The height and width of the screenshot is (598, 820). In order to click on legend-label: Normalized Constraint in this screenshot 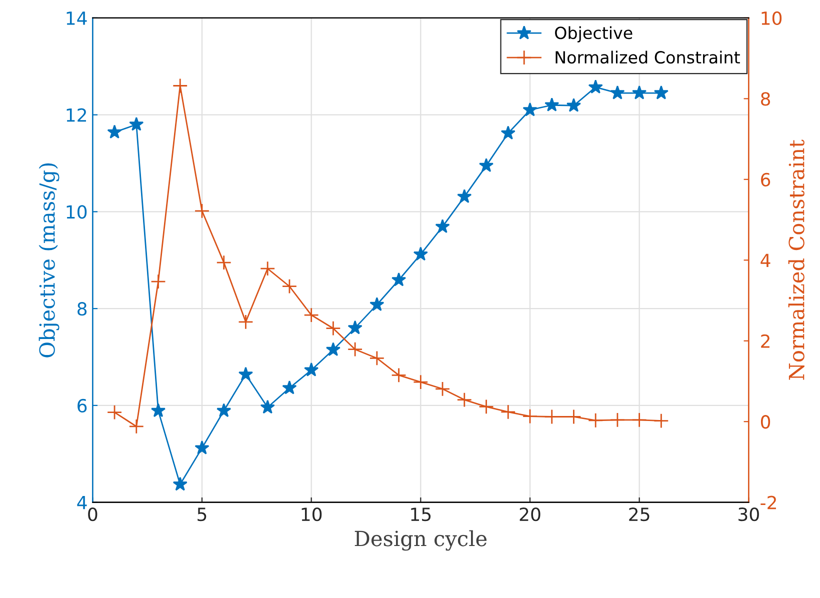, I will do `click(648, 57)`.